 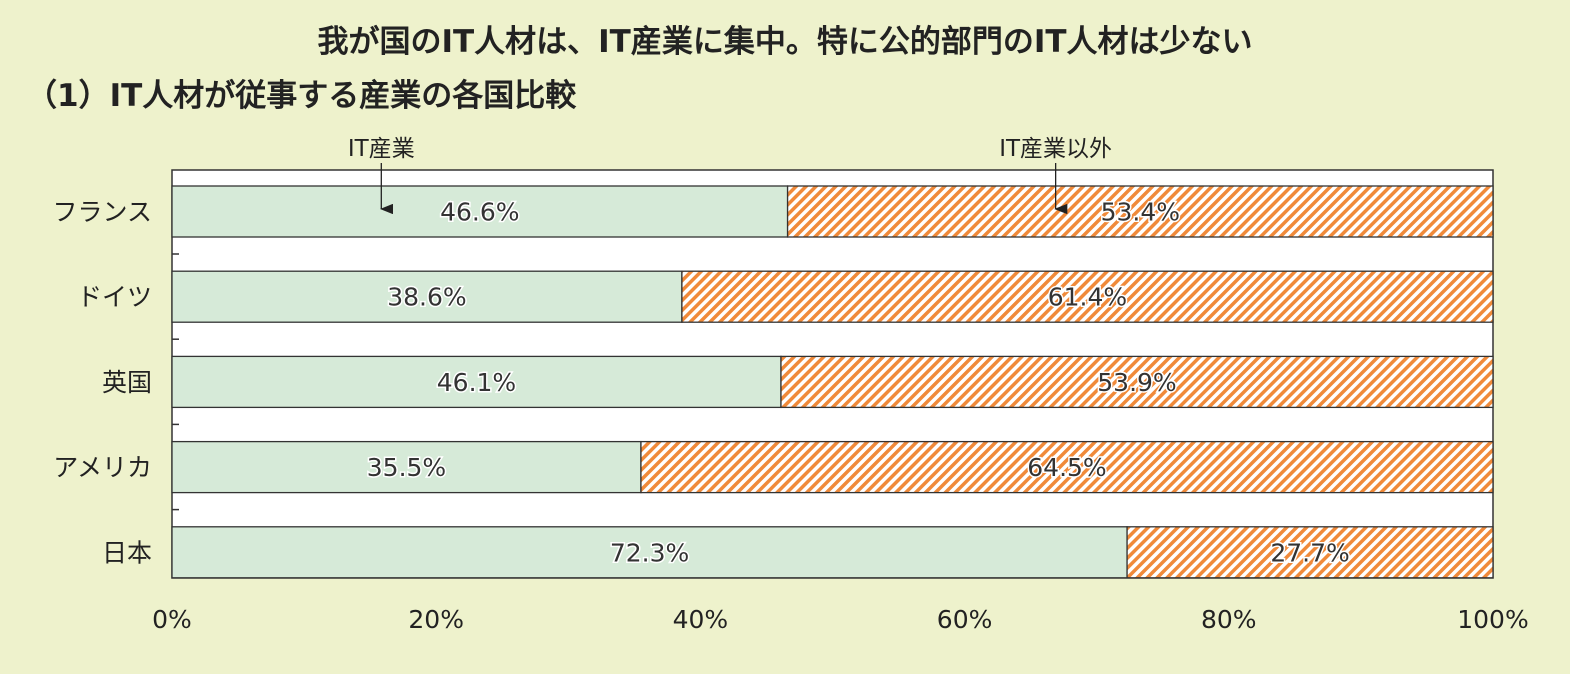 I want to click on x-tick-label: 20%, so click(x=436, y=619).